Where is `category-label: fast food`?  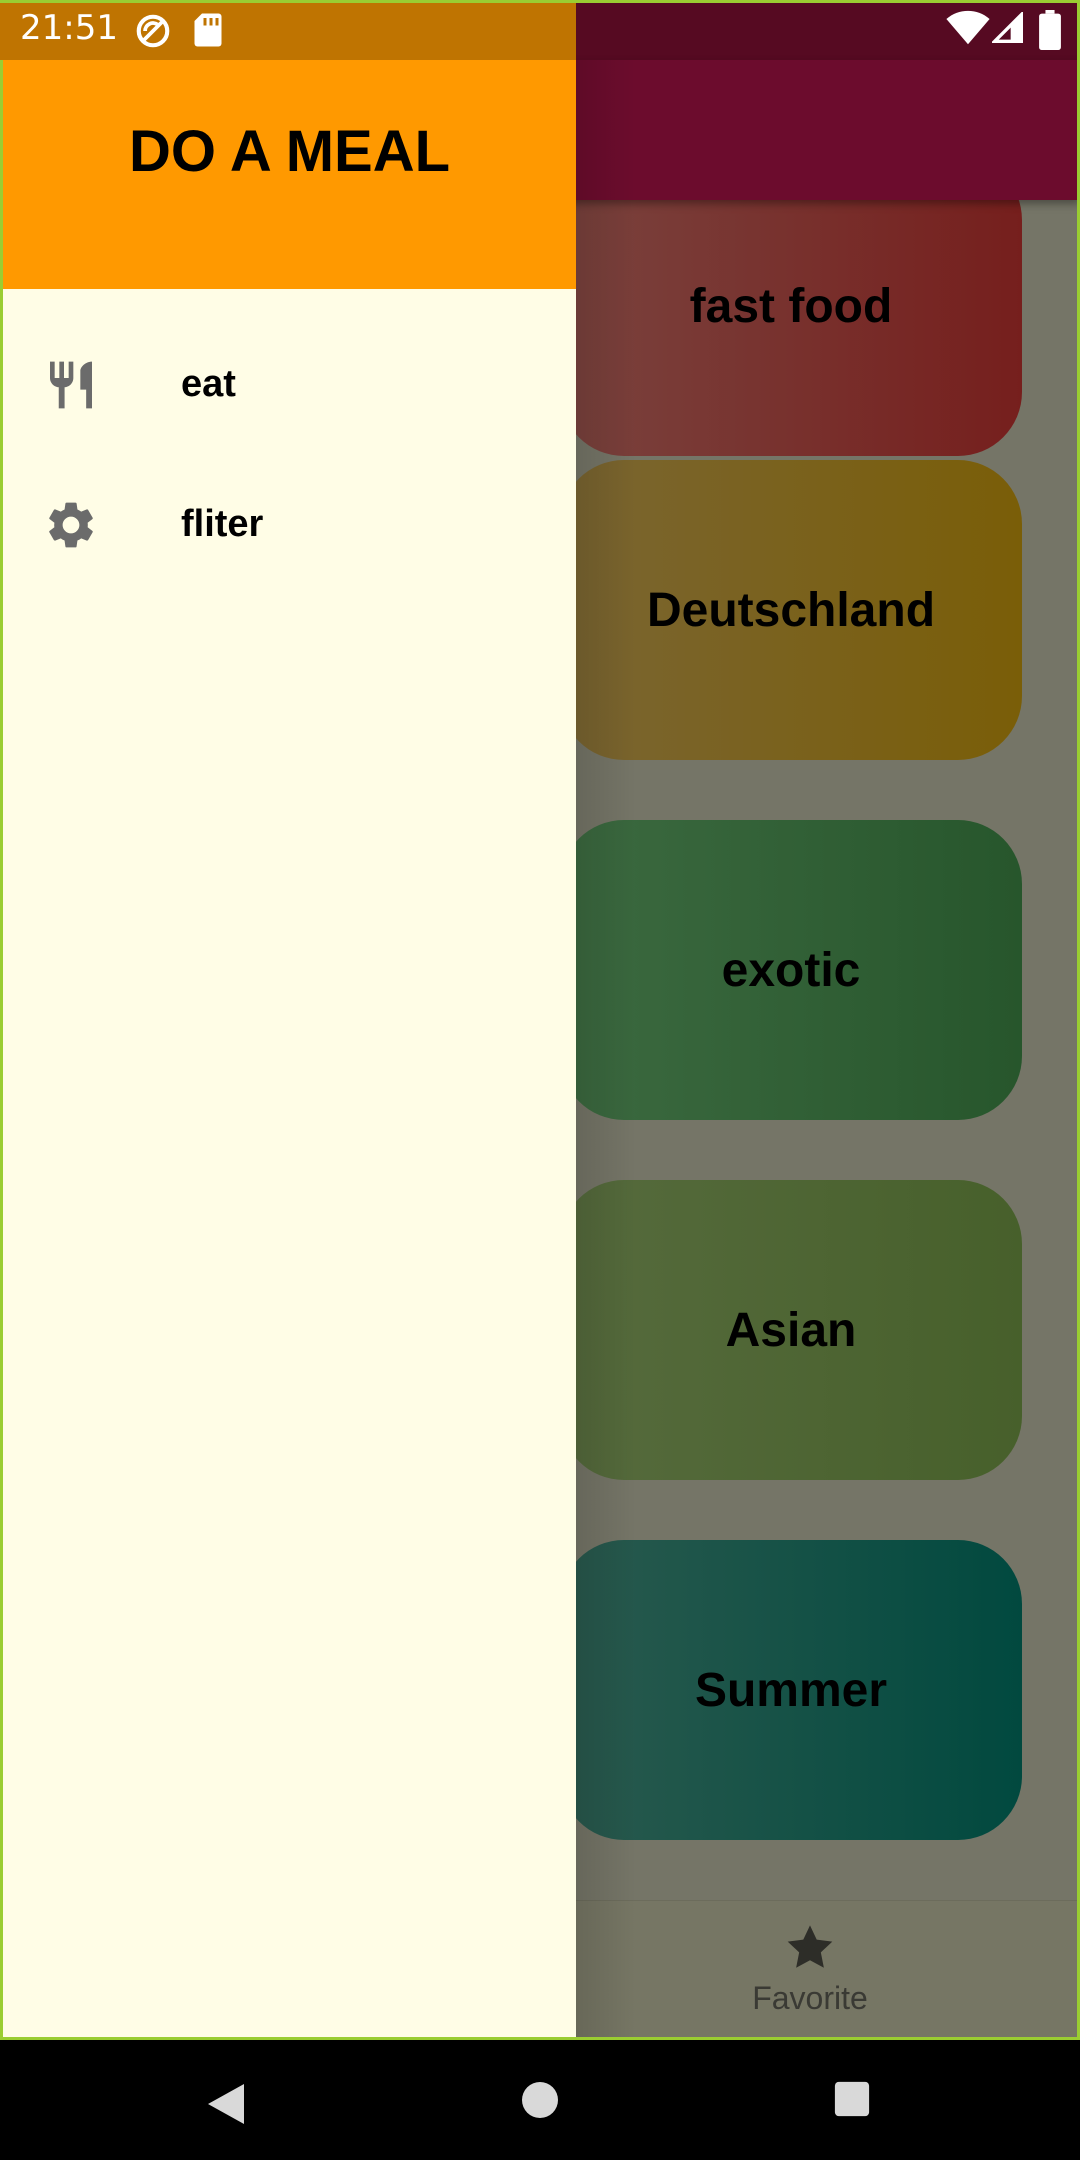
category-label: fast food is located at coordinates (791, 306).